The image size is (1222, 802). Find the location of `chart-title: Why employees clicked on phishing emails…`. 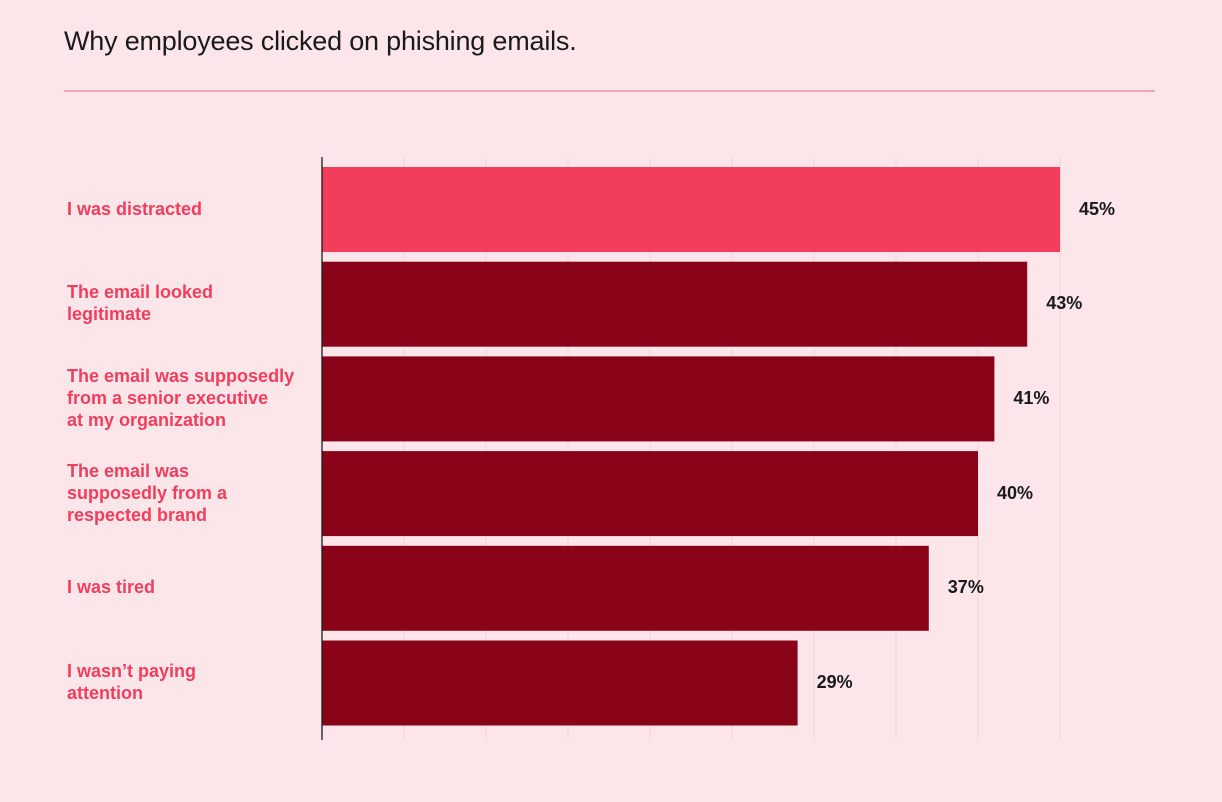

chart-title: Why employees clicked on phishing emails… is located at coordinates (320, 41).